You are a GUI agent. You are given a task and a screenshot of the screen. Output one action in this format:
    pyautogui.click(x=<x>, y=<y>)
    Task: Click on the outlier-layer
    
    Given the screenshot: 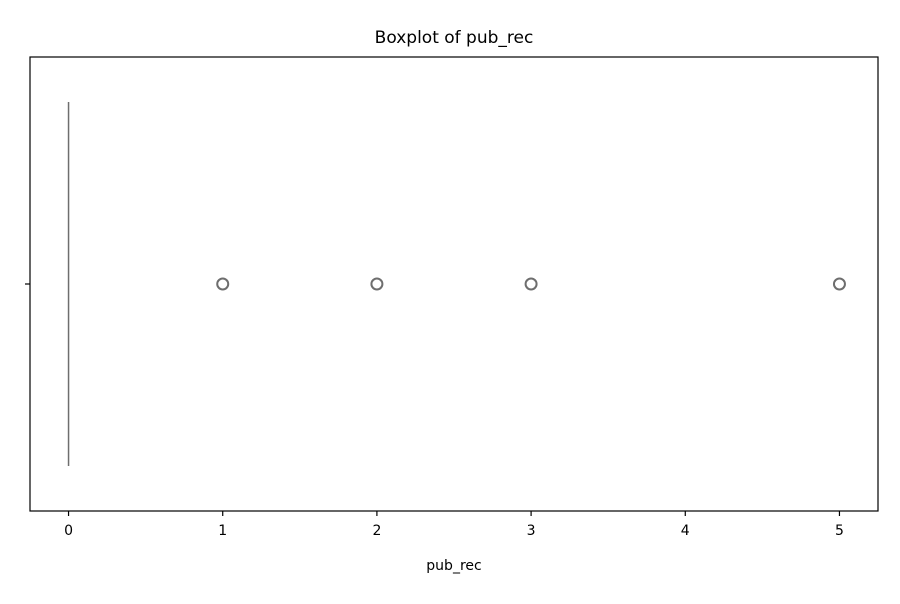 What is the action you would take?
    pyautogui.click(x=531, y=284)
    